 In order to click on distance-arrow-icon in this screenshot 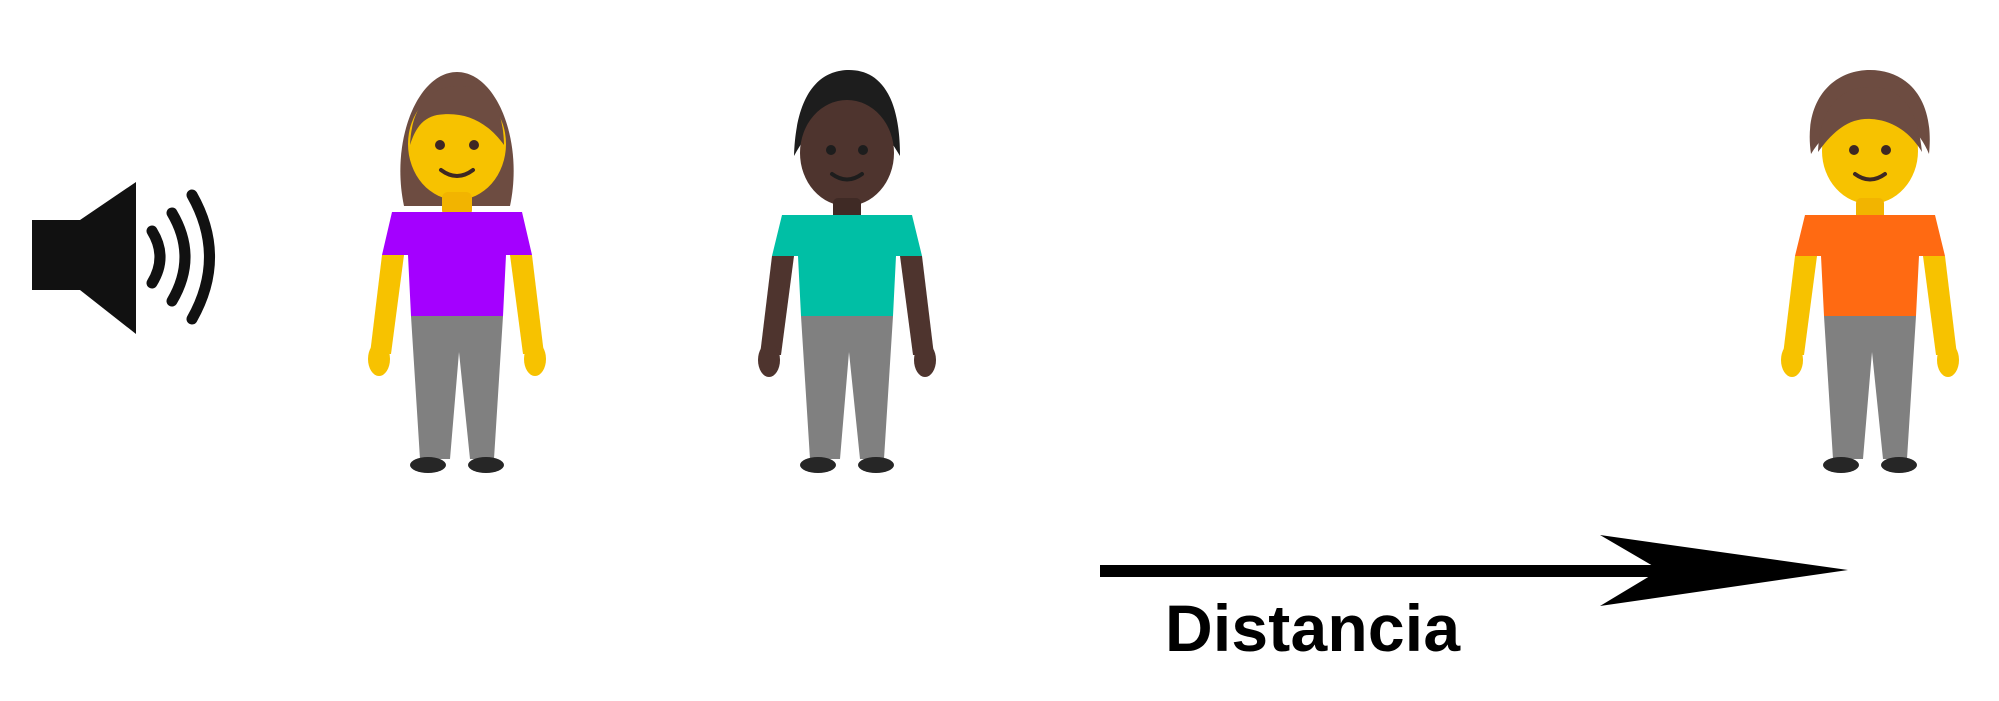, I will do `click(1474, 570)`.